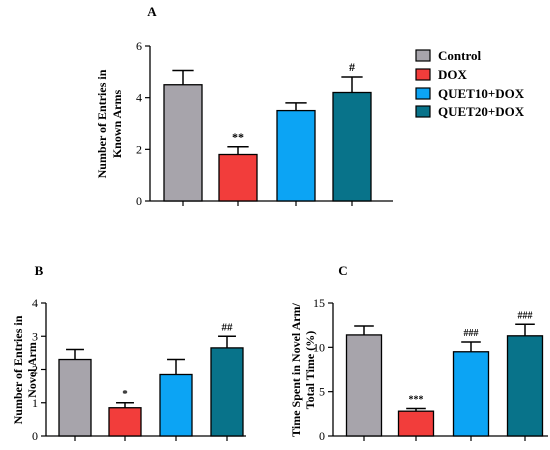 This screenshot has height=450, width=550. Describe the element at coordinates (430, 369) in the screenshot. I see `panel-c-plot: 0 5 10 15 *** ### ###` at that location.